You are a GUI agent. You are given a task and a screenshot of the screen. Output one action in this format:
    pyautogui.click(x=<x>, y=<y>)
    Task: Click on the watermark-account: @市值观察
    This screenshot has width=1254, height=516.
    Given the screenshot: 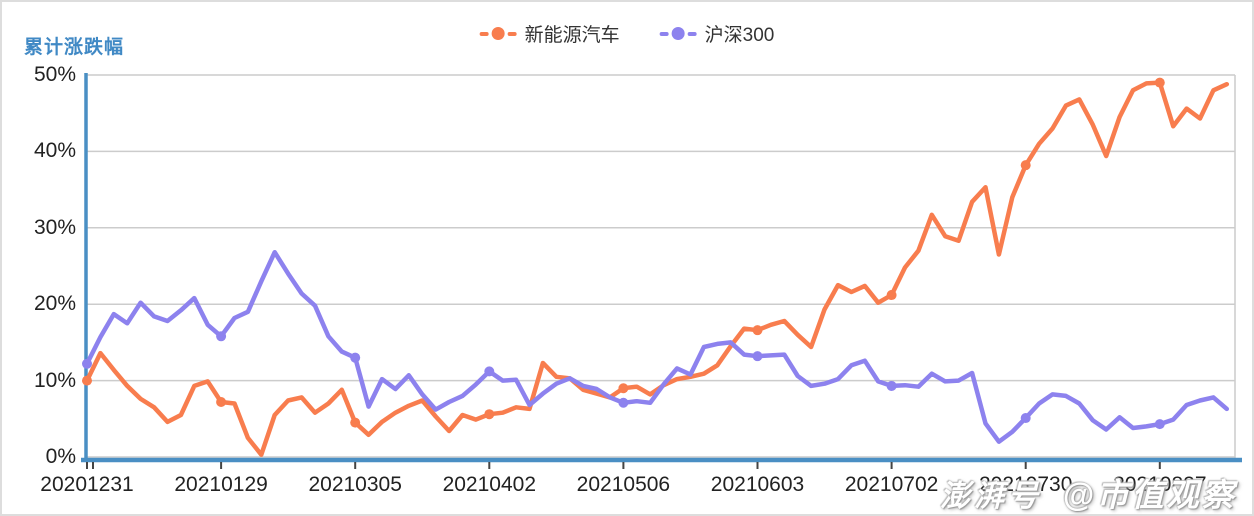 What is the action you would take?
    pyautogui.click(x=1149, y=495)
    